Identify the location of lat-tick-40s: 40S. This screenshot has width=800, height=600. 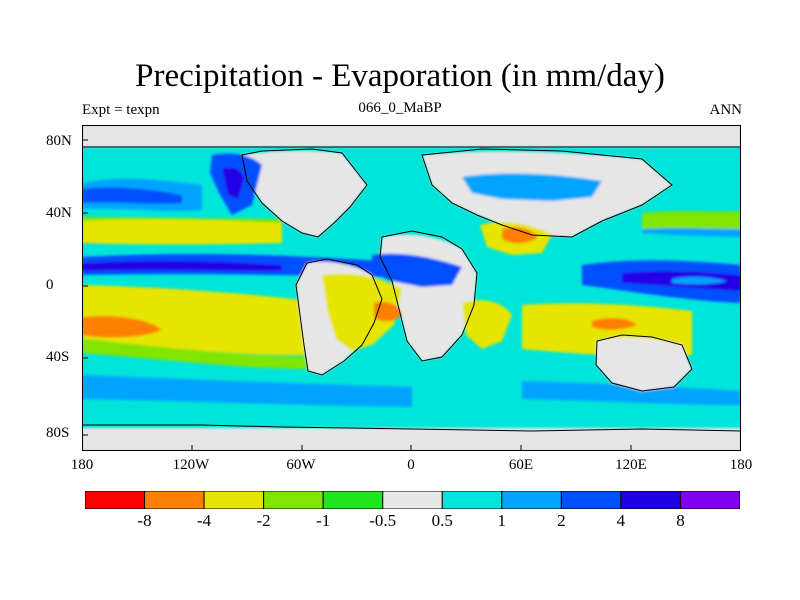
(58, 357).